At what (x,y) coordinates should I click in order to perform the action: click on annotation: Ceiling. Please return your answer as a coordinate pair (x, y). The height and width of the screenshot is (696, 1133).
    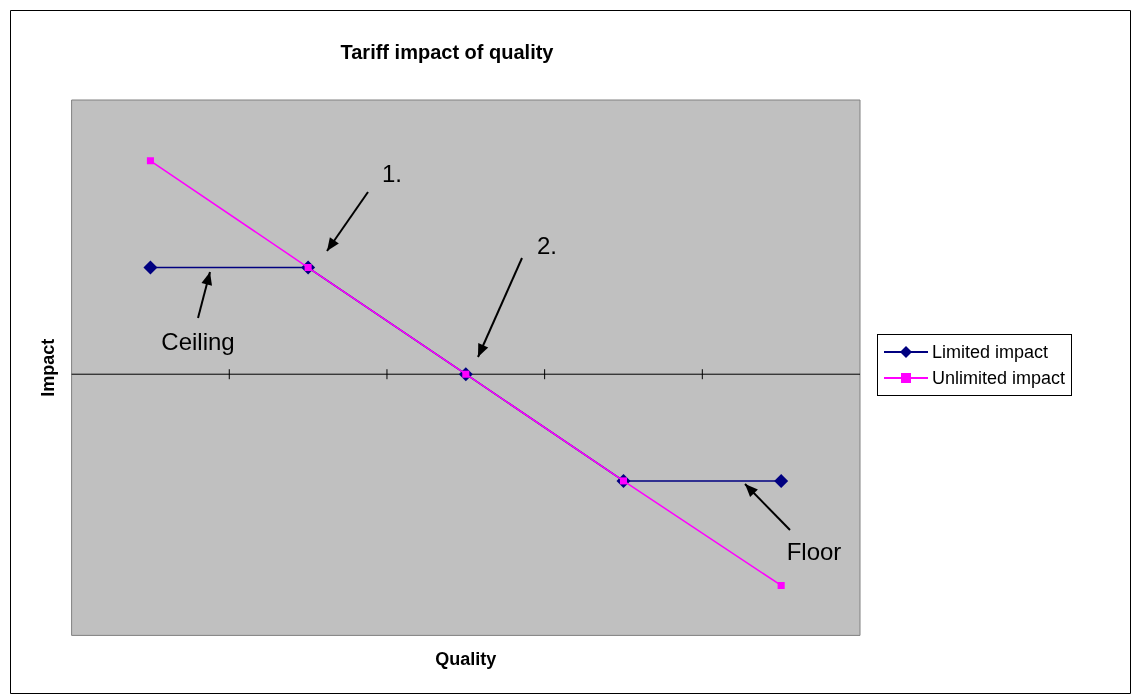
    Looking at the image, I should click on (198, 341).